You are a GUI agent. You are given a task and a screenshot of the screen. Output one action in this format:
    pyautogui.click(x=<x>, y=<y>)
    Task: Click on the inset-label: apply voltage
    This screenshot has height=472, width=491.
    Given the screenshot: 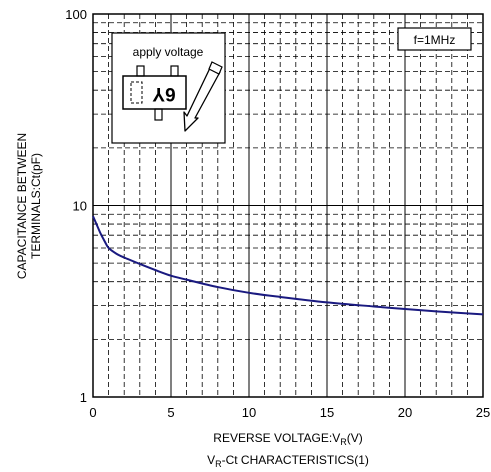 What is the action you would take?
    pyautogui.click(x=168, y=52)
    